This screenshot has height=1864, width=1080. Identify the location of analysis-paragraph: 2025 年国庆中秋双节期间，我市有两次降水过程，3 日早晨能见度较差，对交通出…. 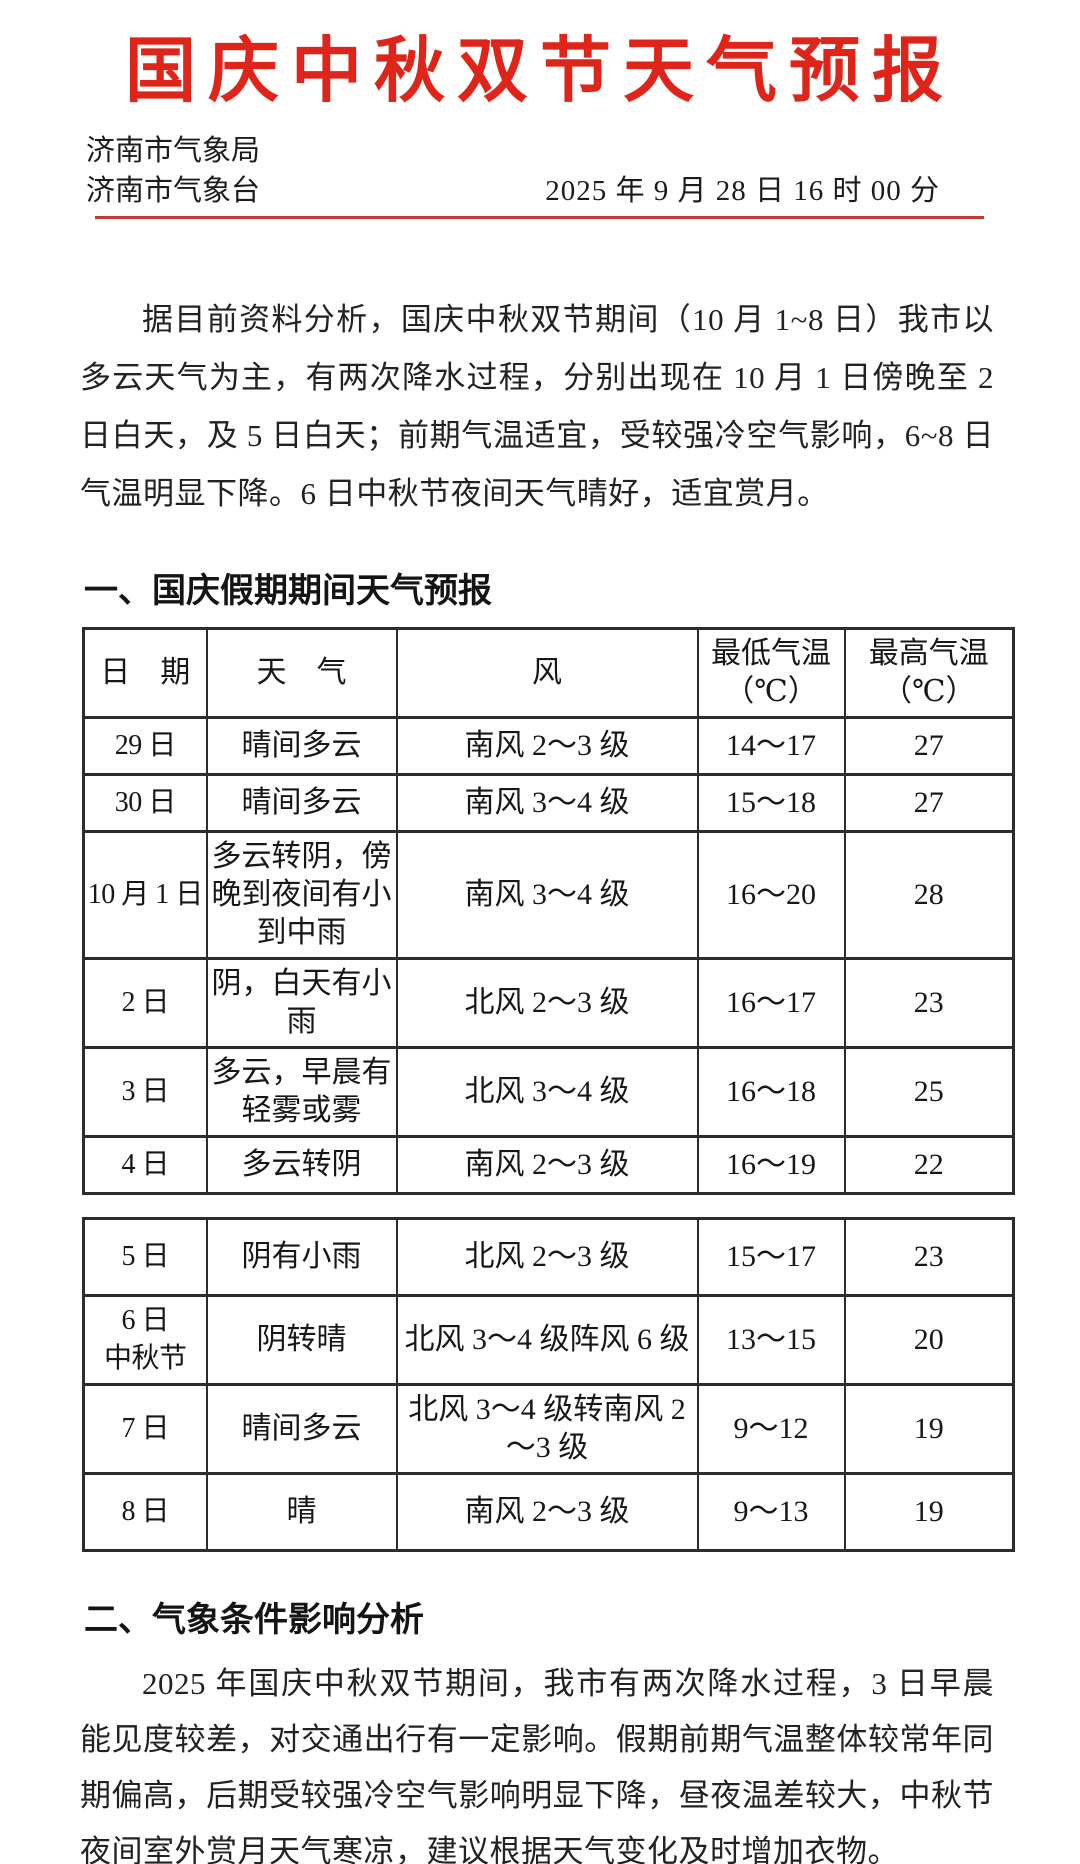
(537, 1765).